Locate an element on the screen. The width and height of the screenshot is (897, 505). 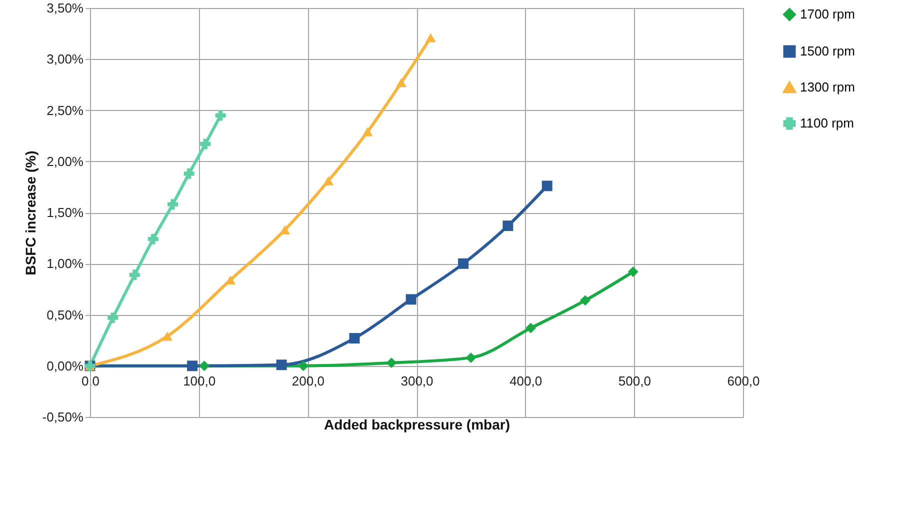
y-tick-label: 1,00% is located at coordinates (65, 264).